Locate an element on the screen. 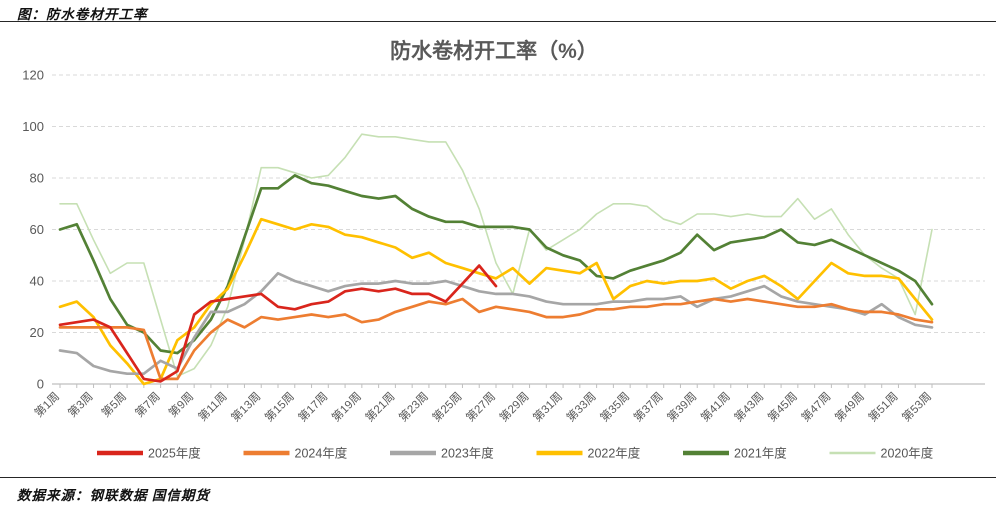 The height and width of the screenshot is (505, 996). x-tick-label: 第53周 is located at coordinates (916, 406).